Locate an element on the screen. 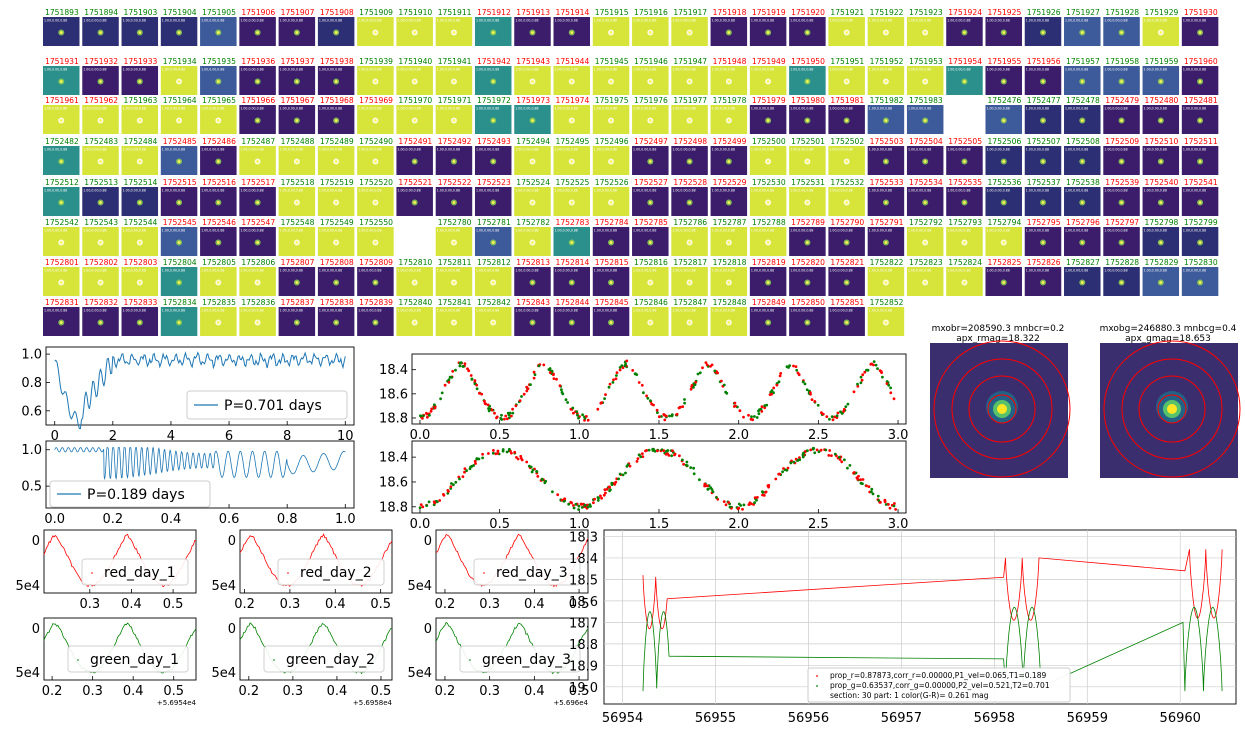 This screenshot has height=731, width=1245. stamp-id: 1752506 is located at coordinates (1004, 141).